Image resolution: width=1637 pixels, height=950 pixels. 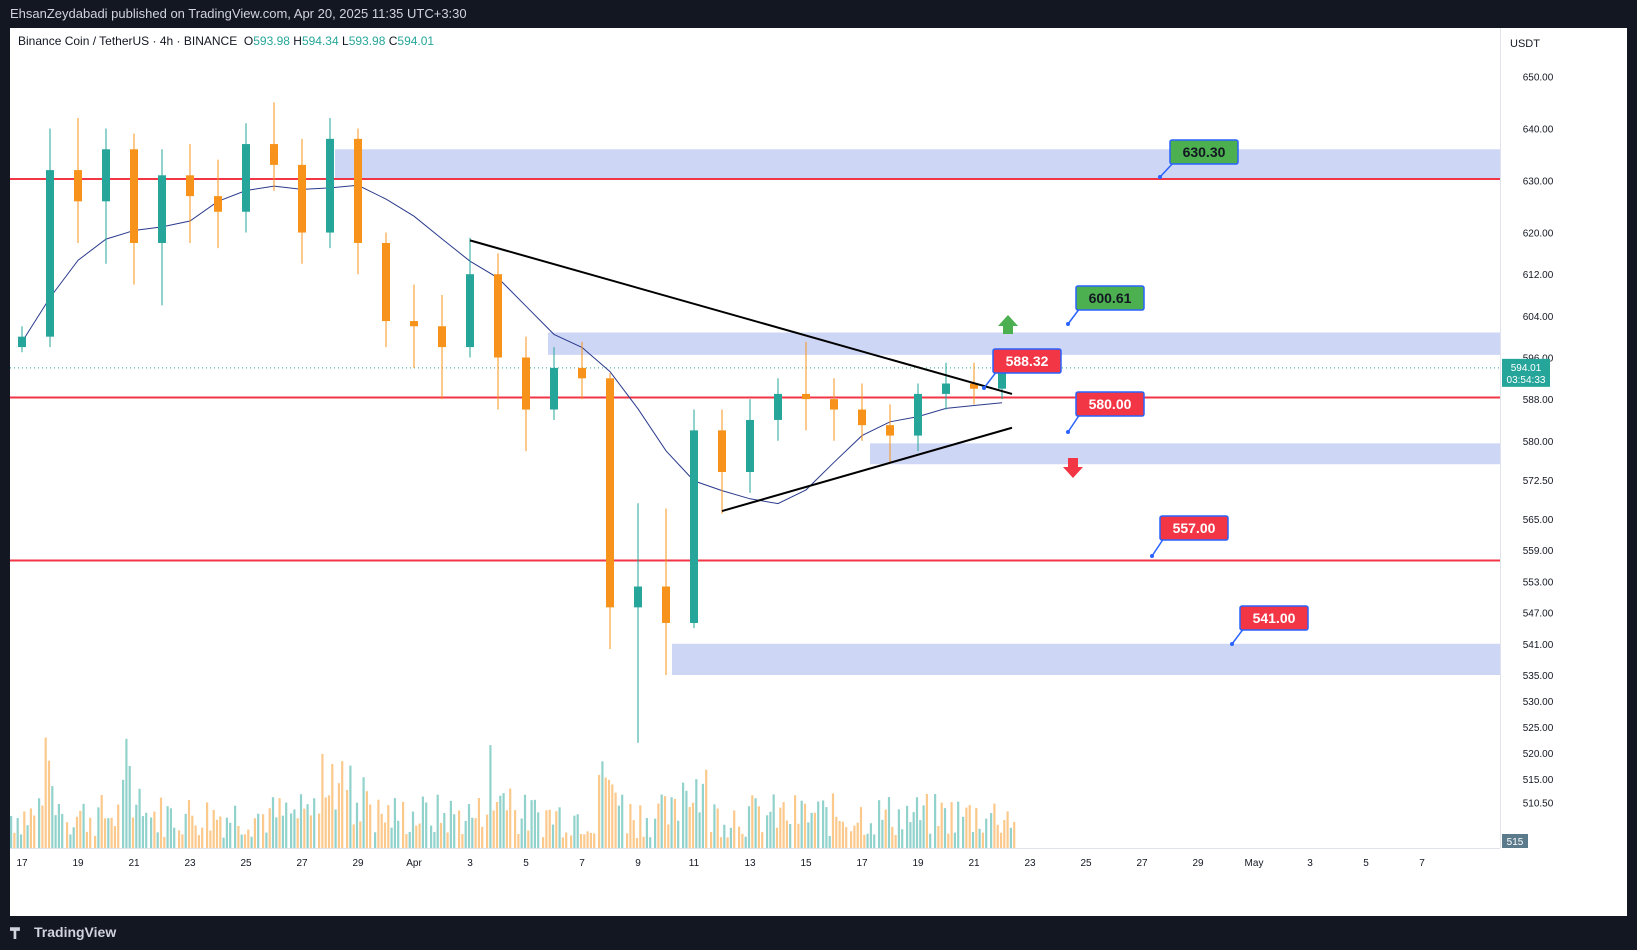 What do you see at coordinates (755, 848) in the screenshot?
I see `time-axis-border` at bounding box center [755, 848].